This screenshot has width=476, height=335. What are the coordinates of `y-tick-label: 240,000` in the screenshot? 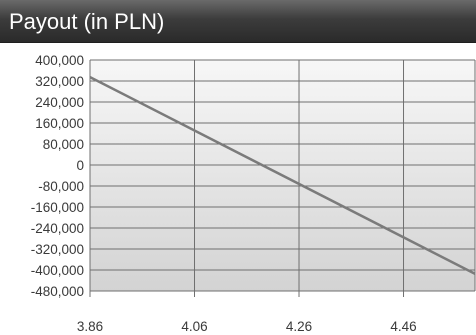 It's located at (59, 102).